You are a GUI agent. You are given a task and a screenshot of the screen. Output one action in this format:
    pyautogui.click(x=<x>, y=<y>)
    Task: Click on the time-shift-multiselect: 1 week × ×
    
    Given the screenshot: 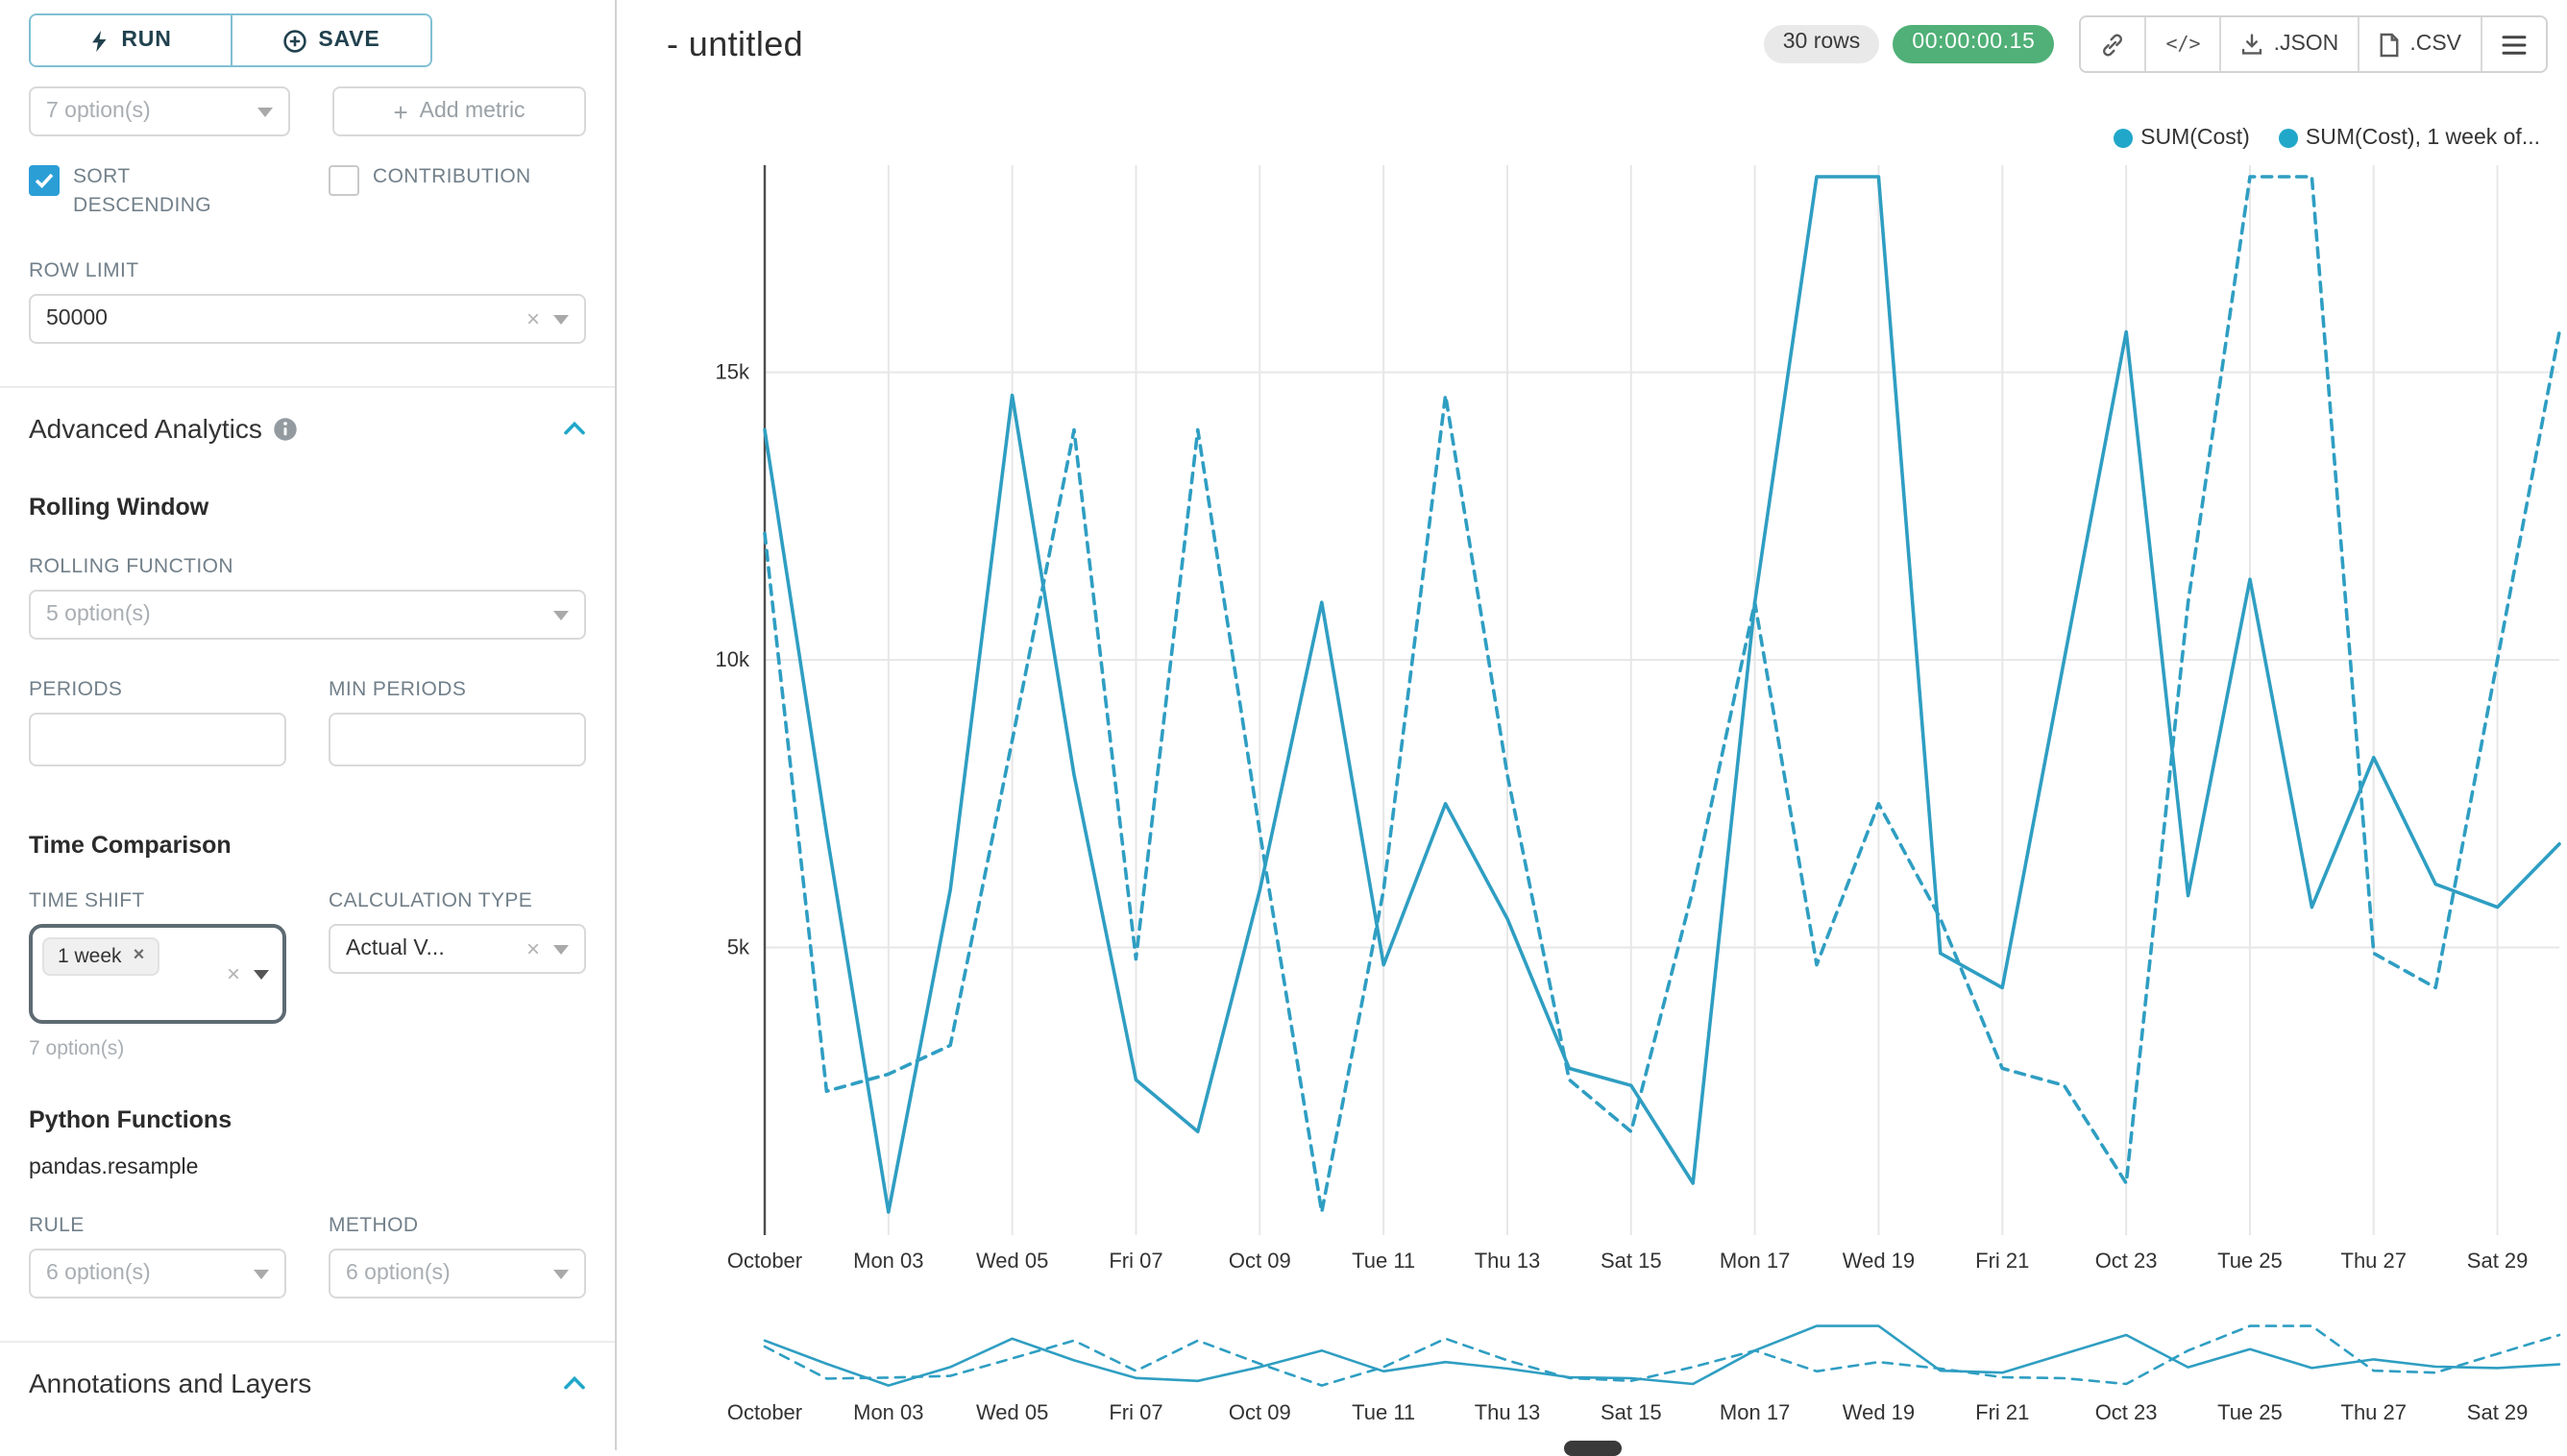 What is the action you would take?
    pyautogui.click(x=157, y=975)
    